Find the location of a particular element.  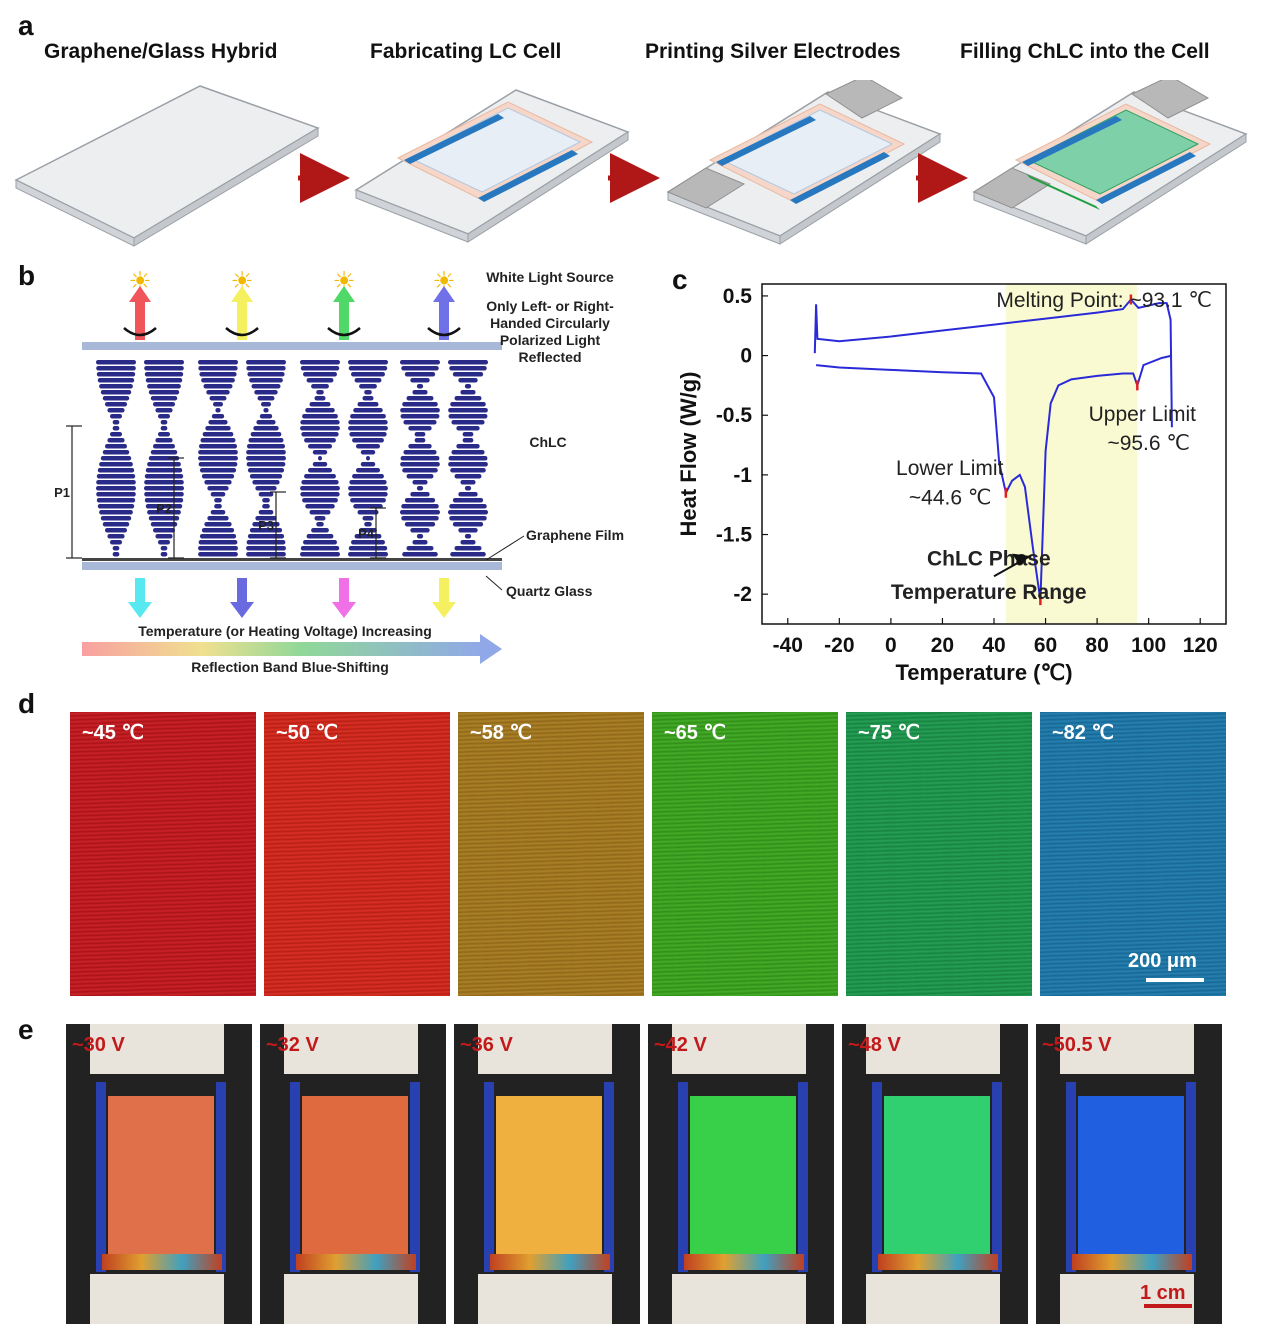

chlc-label: ChLC is located at coordinates (547, 442).